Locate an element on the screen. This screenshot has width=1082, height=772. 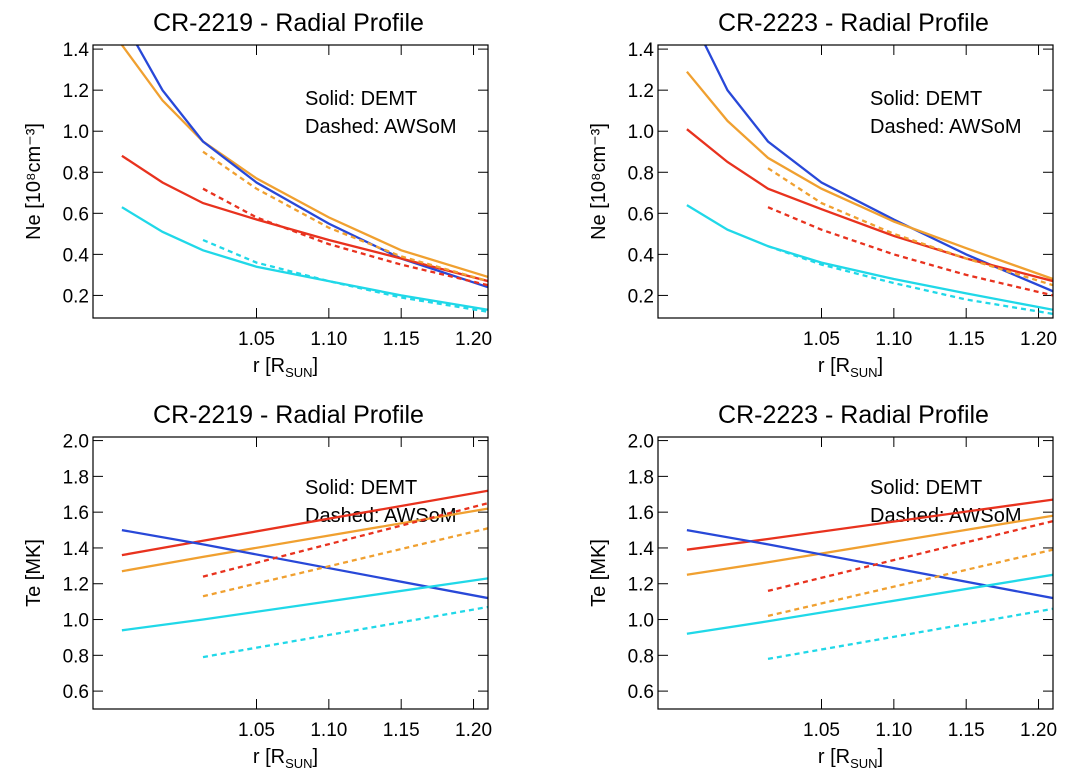
y-tick-label: 1.6 is located at coordinates (76, 513).